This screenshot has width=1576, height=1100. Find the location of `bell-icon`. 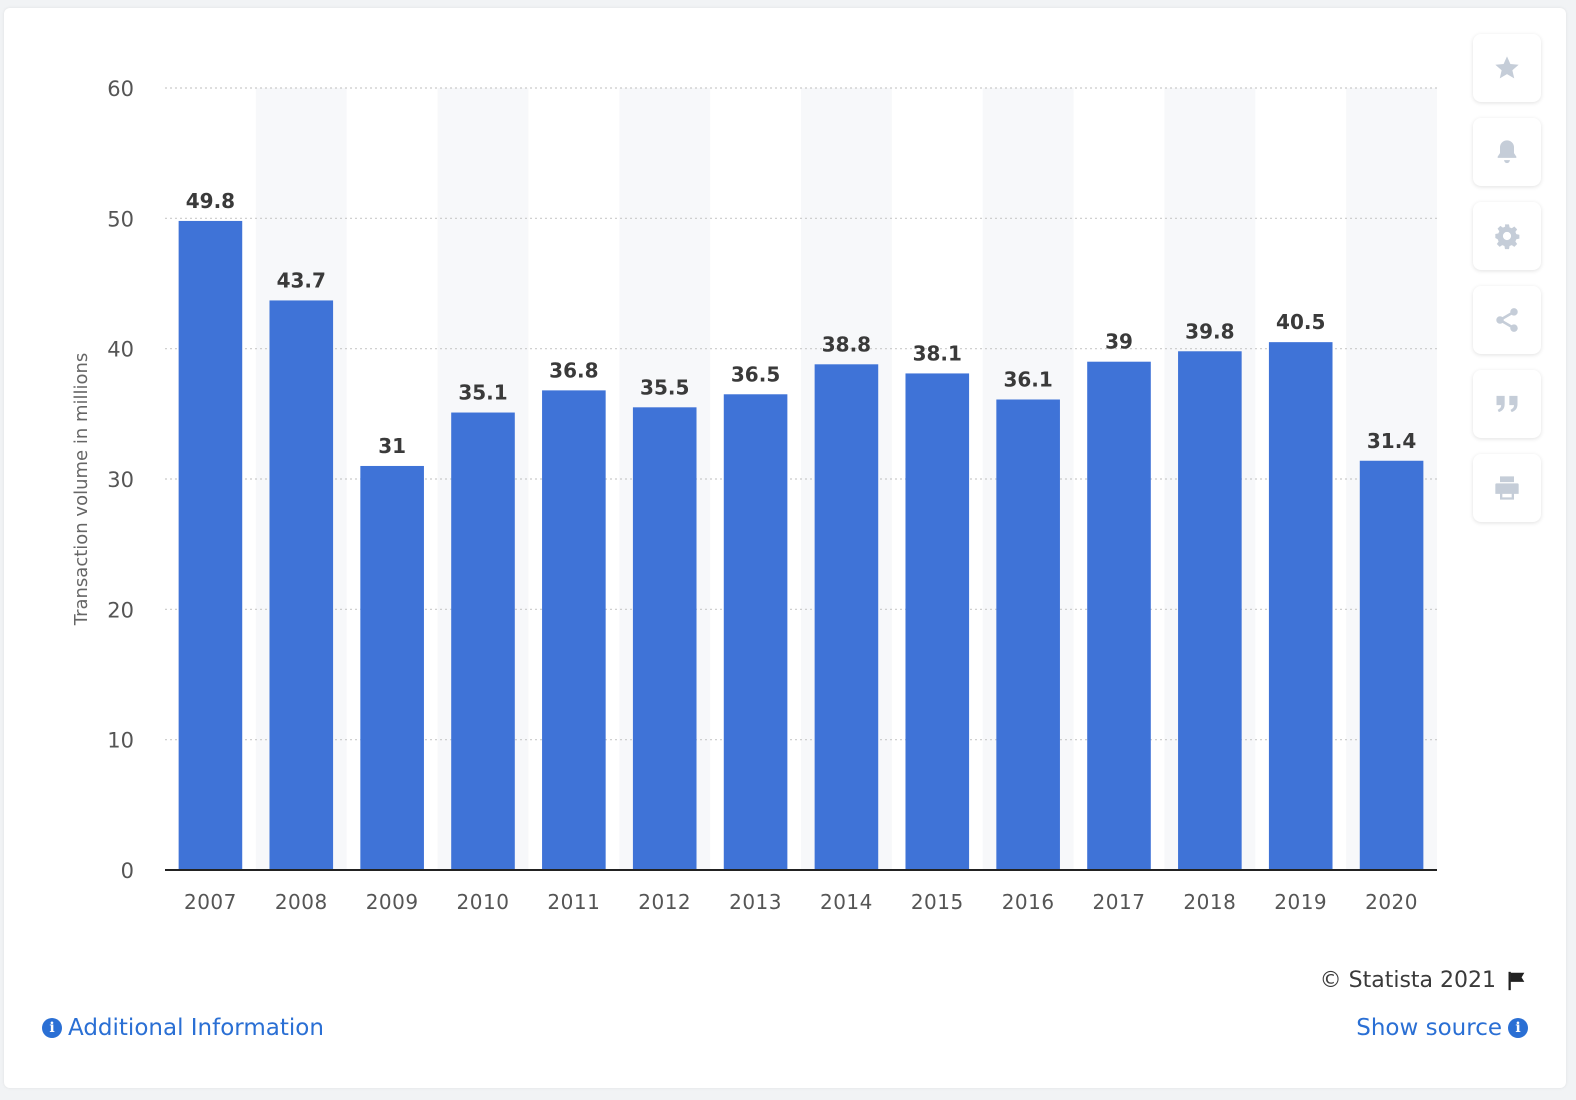

bell-icon is located at coordinates (1507, 152).